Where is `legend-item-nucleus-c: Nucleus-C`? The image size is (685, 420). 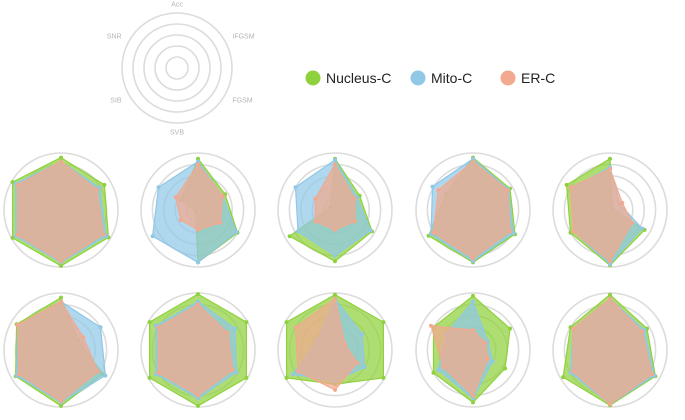 legend-item-nucleus-c: Nucleus-C is located at coordinates (348, 78).